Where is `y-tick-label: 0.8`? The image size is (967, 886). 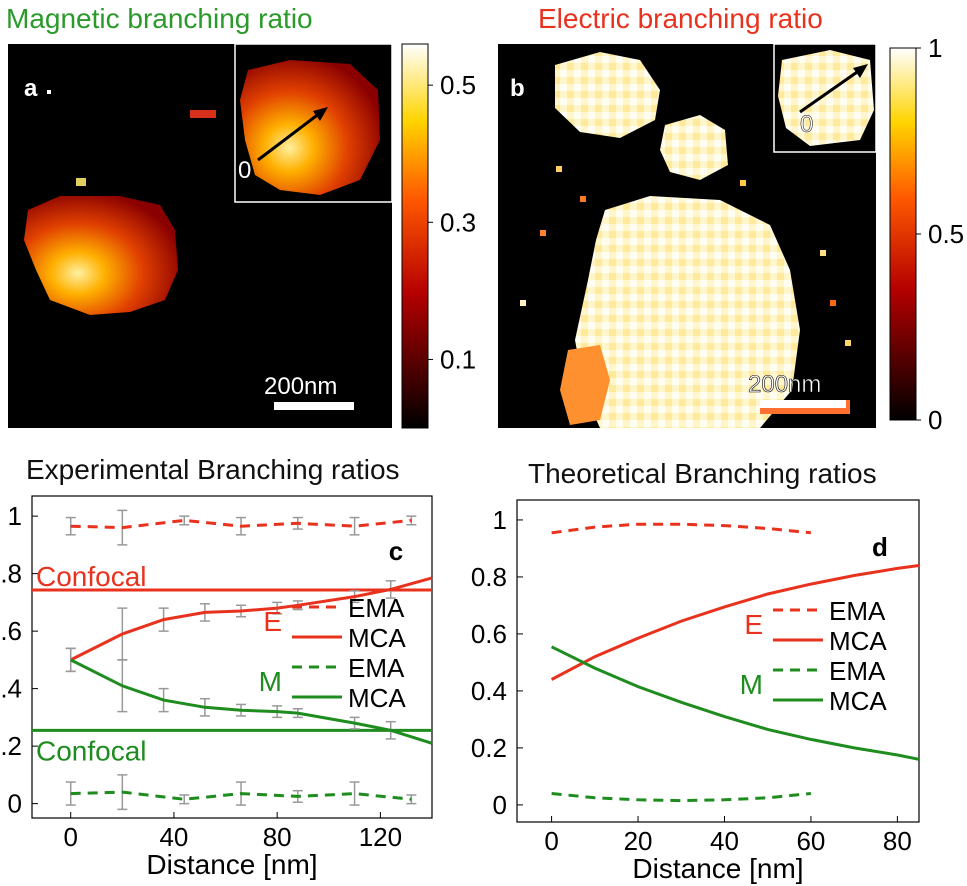 y-tick-label: 0.8 is located at coordinates (489, 577).